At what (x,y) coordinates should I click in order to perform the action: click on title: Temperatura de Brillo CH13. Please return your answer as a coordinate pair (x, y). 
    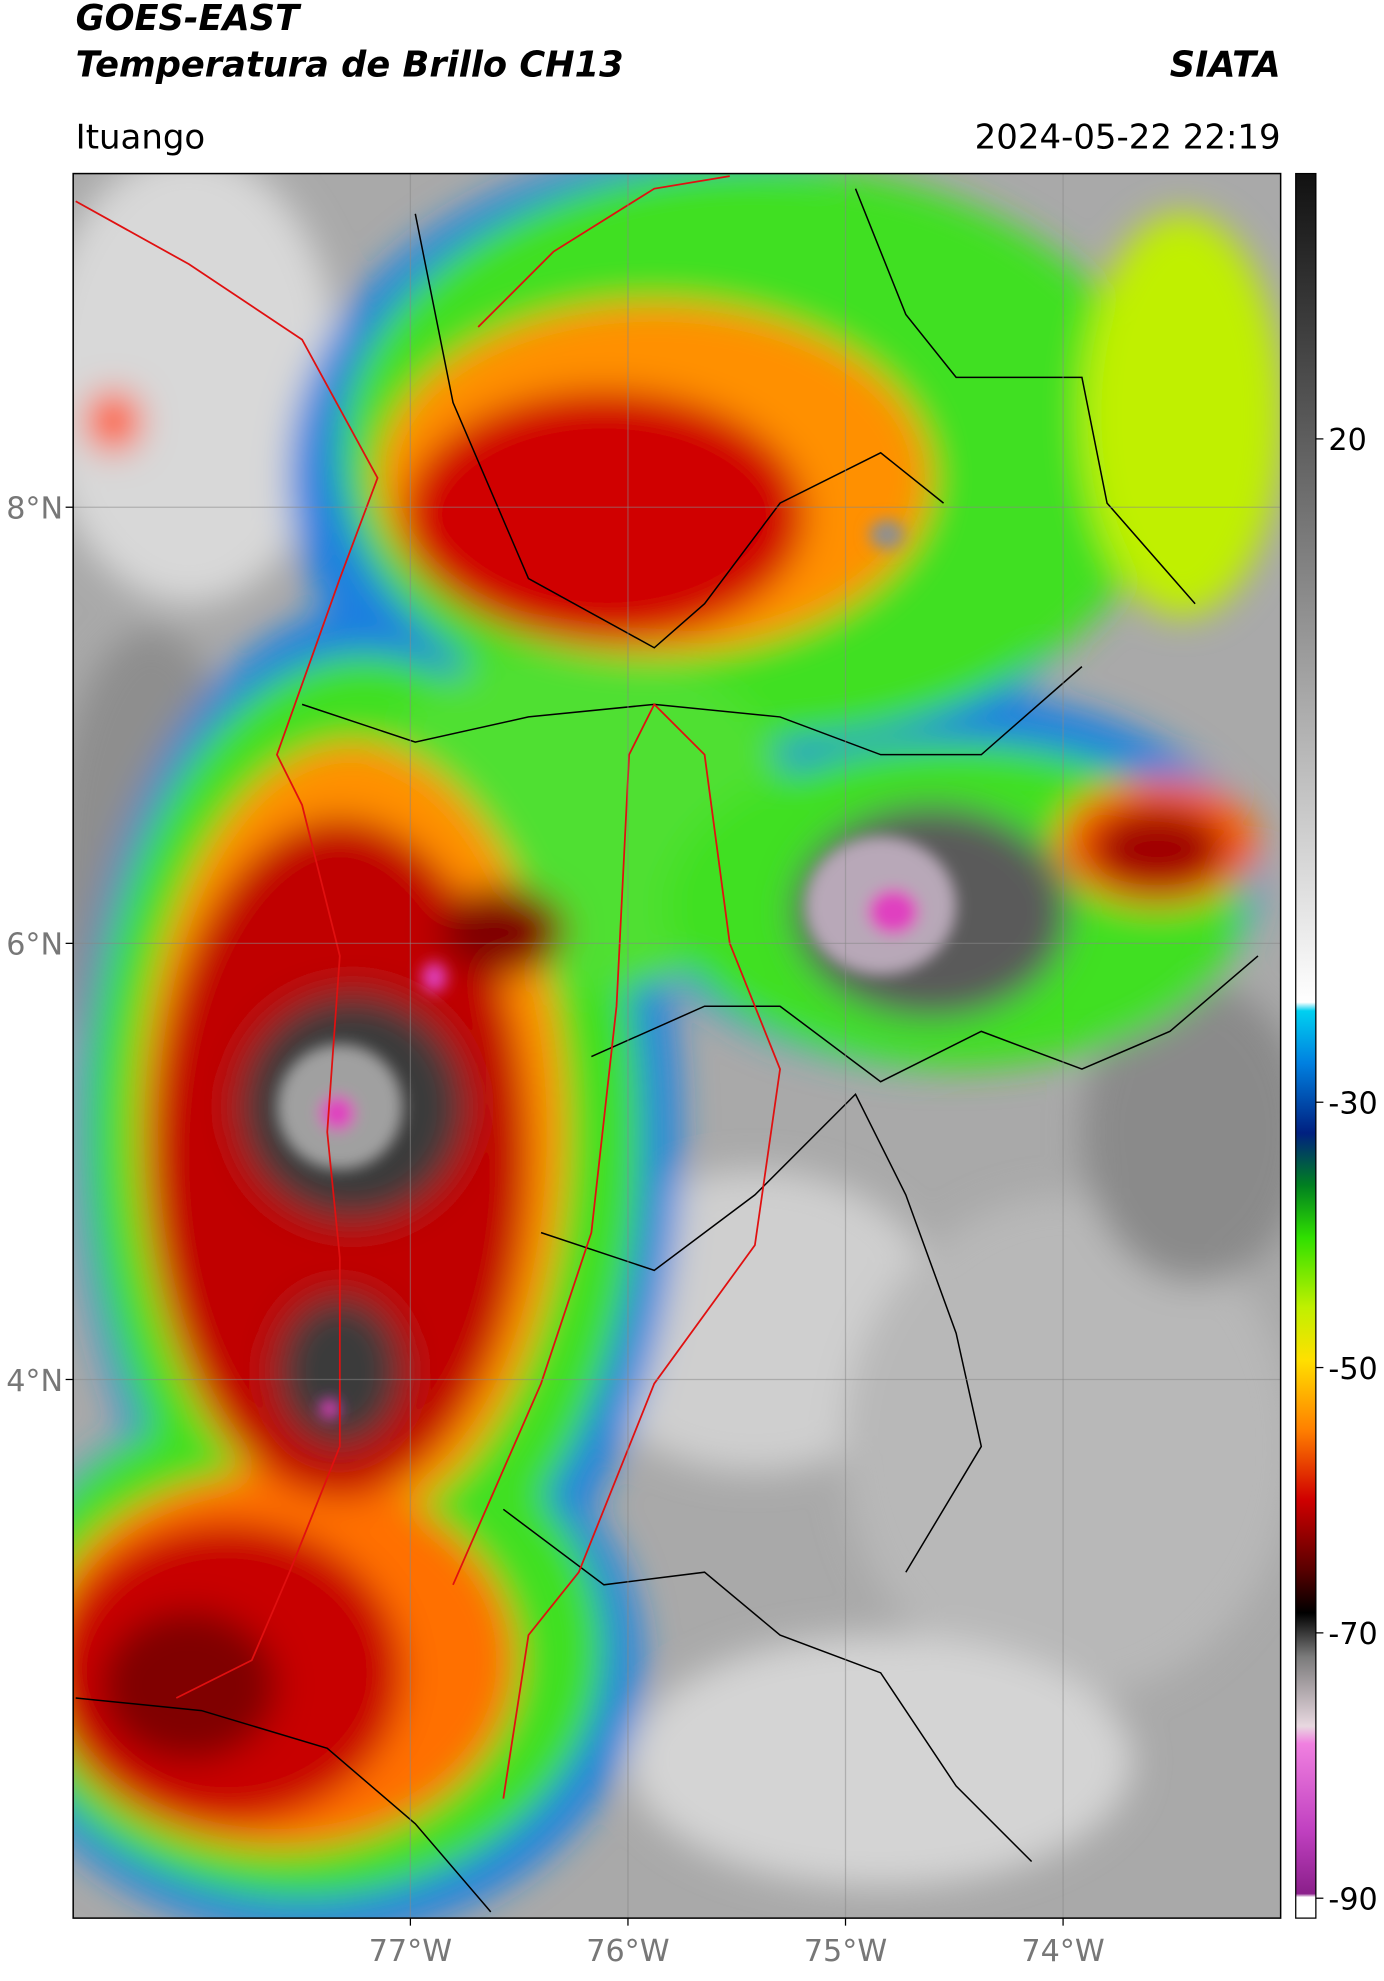
    Looking at the image, I should click on (350, 65).